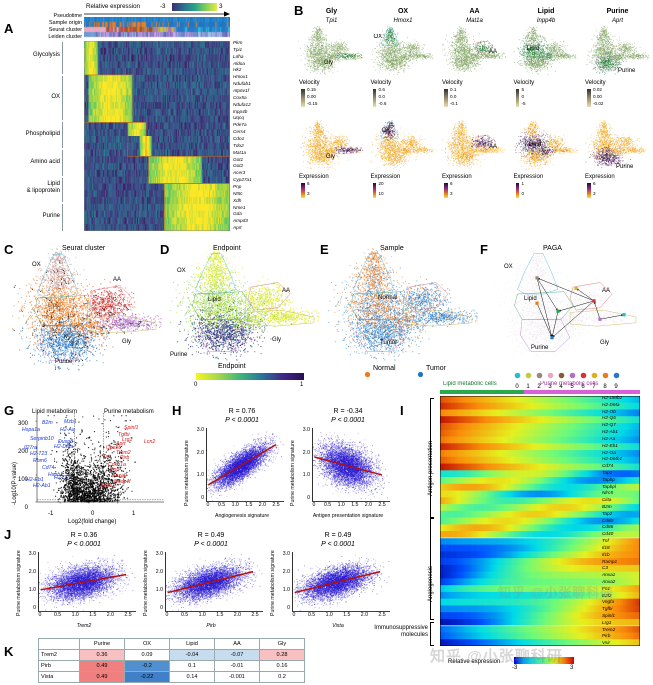 This screenshot has width=653, height=685. I want to click on panel-h-xtick-0-2: 1.0, so click(235, 505).